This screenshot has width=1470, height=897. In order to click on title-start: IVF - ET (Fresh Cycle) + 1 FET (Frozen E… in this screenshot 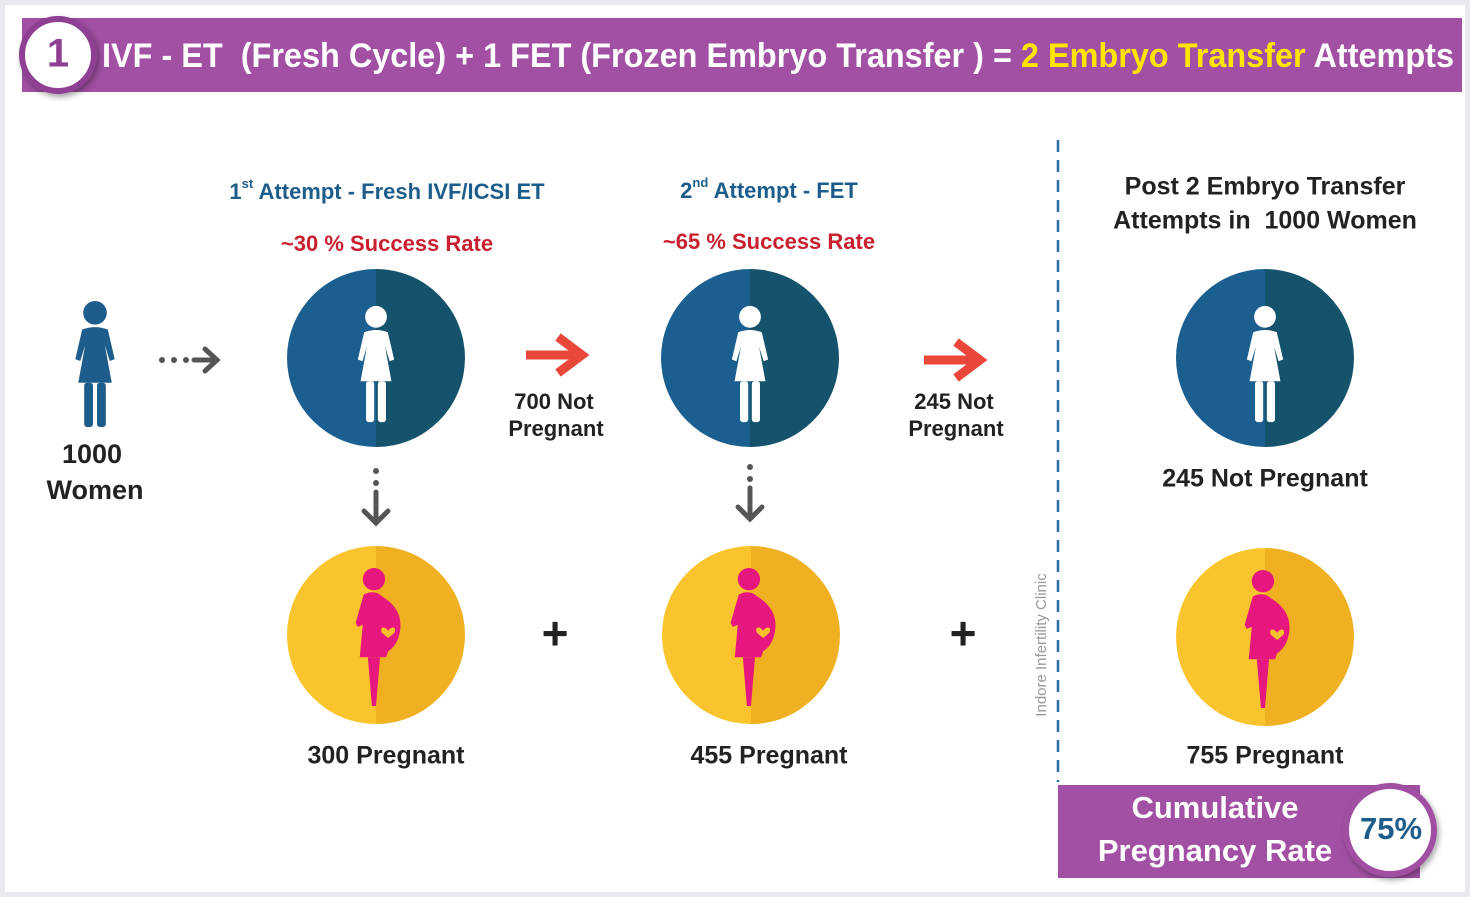, I will do `click(561, 56)`.